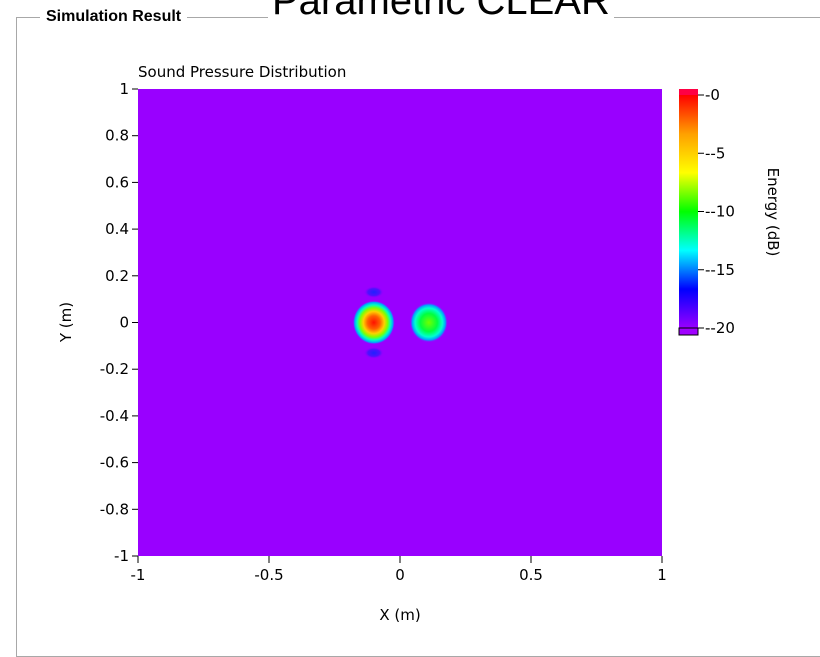 The width and height of the screenshot is (820, 657). Describe the element at coordinates (138, 575) in the screenshot. I see `x-tick-label: -1` at that location.